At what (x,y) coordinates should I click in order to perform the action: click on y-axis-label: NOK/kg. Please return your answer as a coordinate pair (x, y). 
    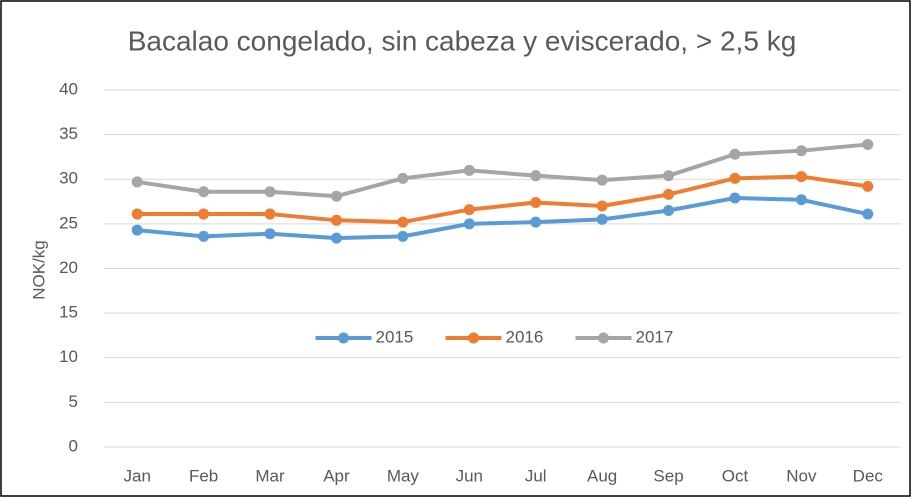
    Looking at the image, I should click on (38, 270).